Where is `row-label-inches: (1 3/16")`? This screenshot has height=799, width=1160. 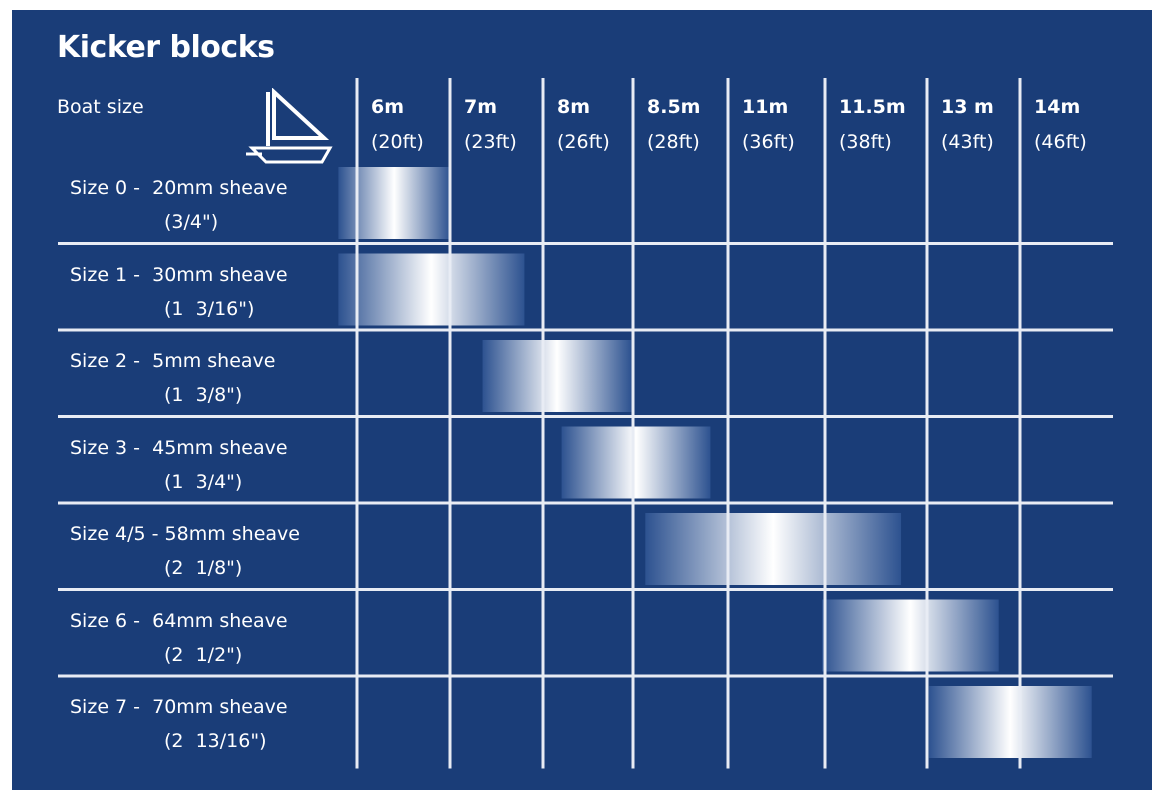 row-label-inches: (1 3/16") is located at coordinates (209, 308).